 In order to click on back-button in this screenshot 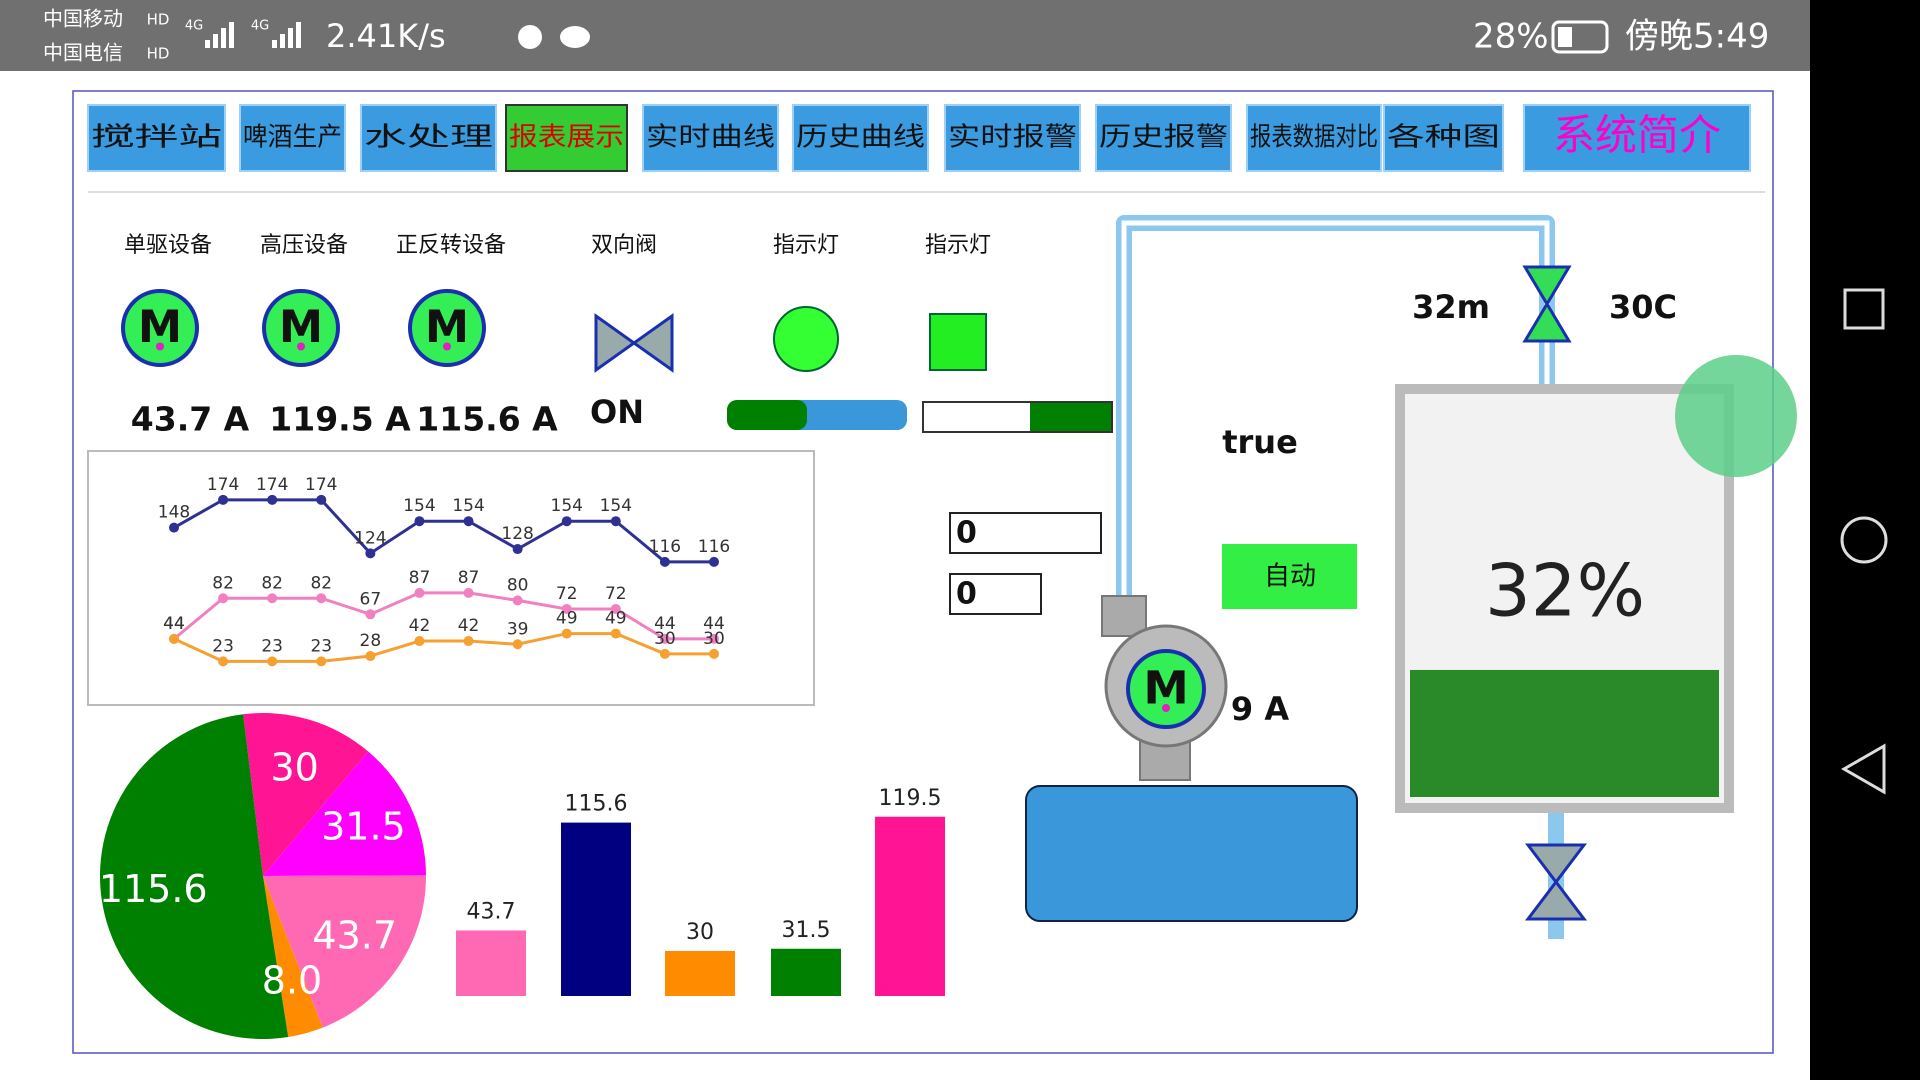, I will do `click(1863, 769)`.